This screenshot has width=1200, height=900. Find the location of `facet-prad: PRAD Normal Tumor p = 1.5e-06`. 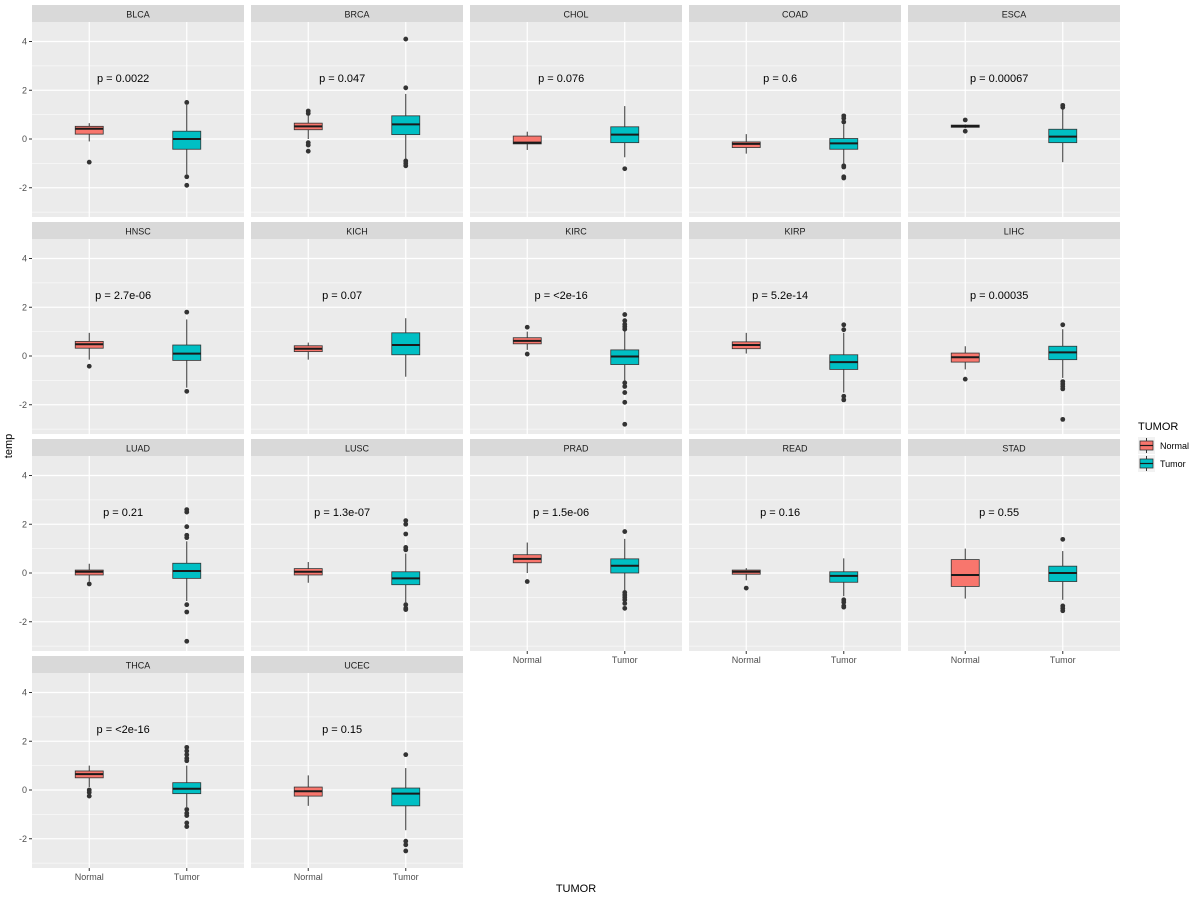

facet-prad: PRAD Normal Tumor p = 1.5e-06 is located at coordinates (576, 552).